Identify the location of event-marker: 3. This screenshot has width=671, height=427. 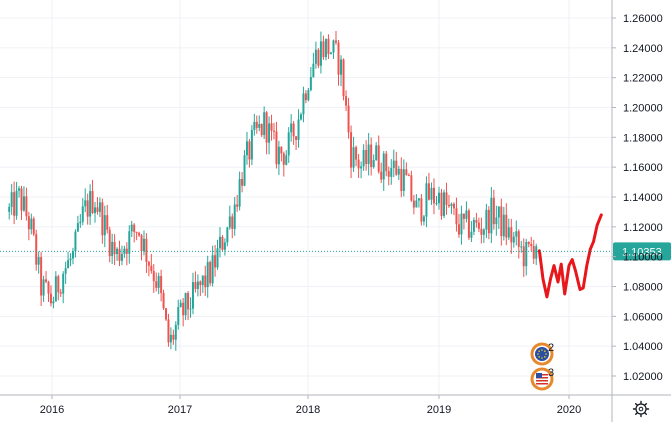
(542, 379).